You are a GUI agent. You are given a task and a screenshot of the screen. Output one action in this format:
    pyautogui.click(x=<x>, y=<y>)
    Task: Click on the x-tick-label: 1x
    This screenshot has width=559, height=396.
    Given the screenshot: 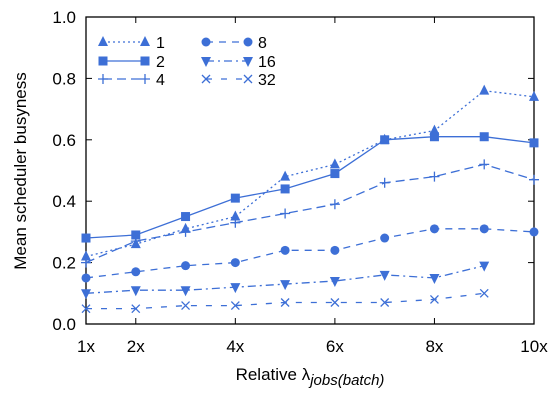 What is the action you would take?
    pyautogui.click(x=86, y=346)
    